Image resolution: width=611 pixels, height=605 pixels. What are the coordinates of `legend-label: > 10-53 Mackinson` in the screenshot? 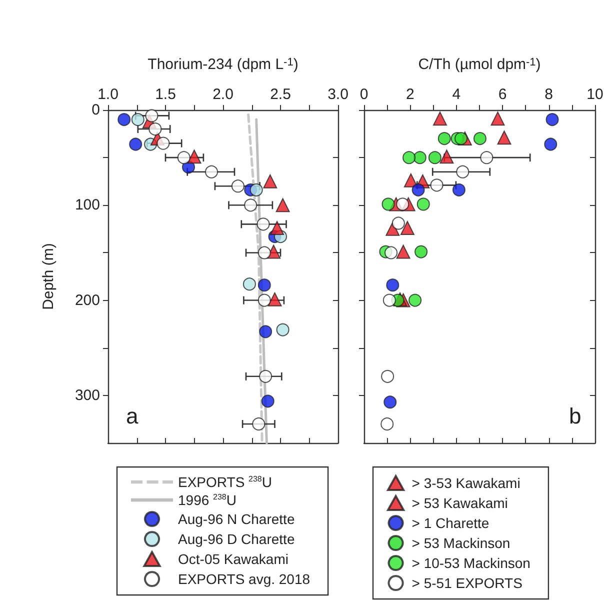 It's located at (471, 563).